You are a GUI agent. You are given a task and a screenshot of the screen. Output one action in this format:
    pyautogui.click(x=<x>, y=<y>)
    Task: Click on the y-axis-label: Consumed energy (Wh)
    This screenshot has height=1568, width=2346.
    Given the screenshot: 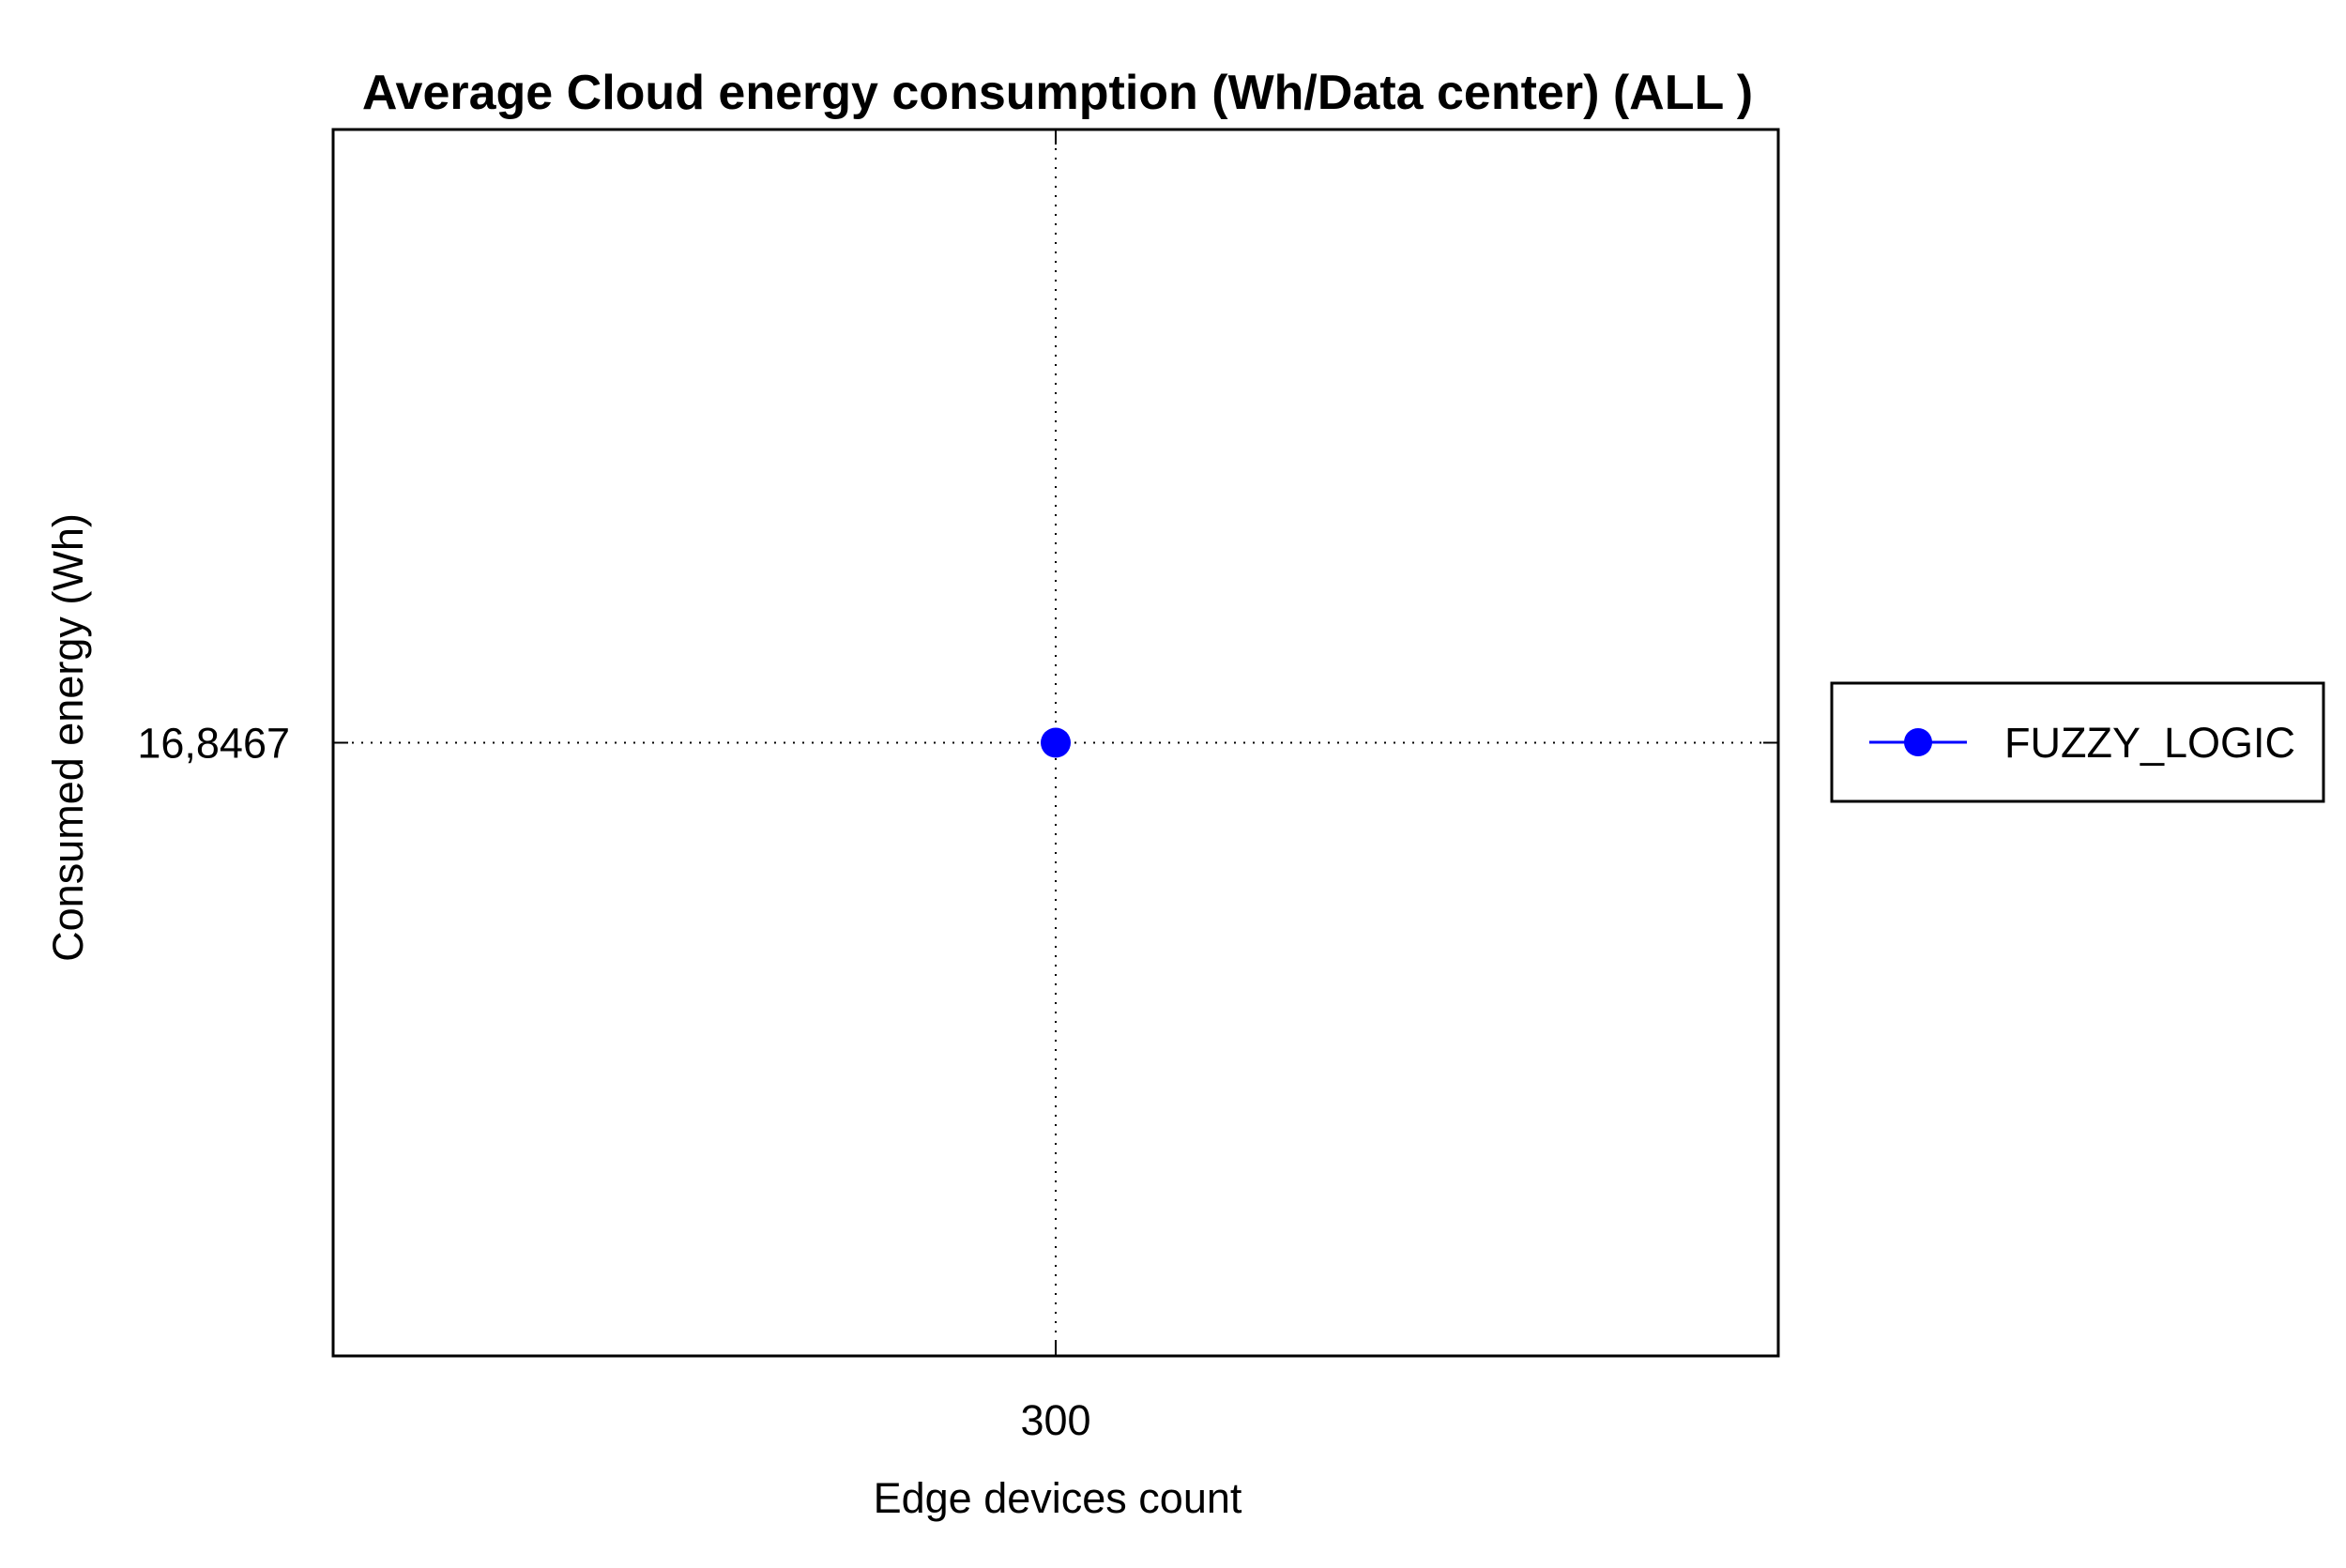 What is the action you would take?
    pyautogui.click(x=68, y=737)
    